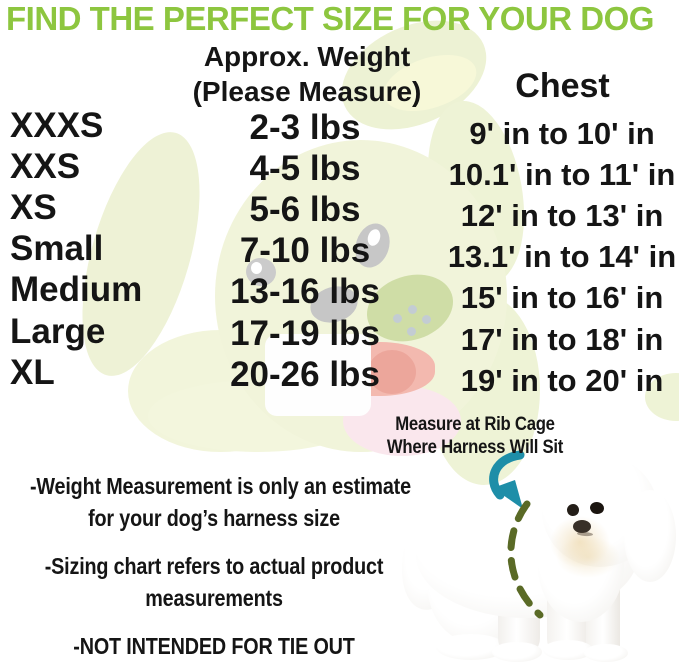 Image resolution: width=679 pixels, height=662 pixels. I want to click on note-line: for your dog’s harness size, so click(214, 518).